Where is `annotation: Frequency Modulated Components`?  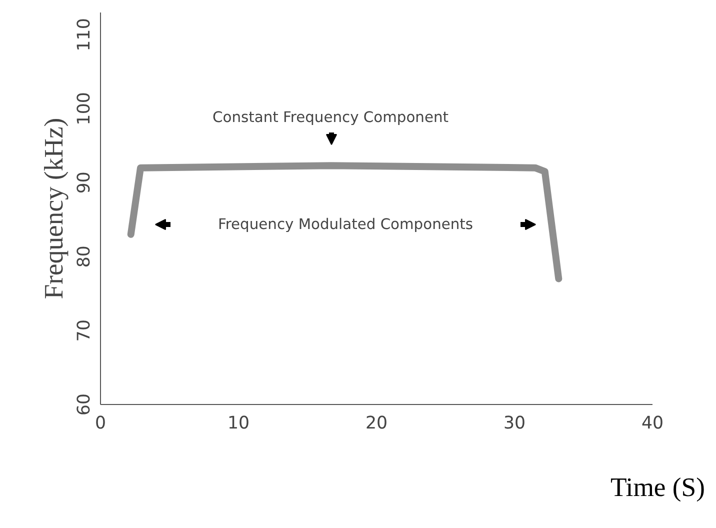 annotation: Frequency Modulated Components is located at coordinates (346, 224).